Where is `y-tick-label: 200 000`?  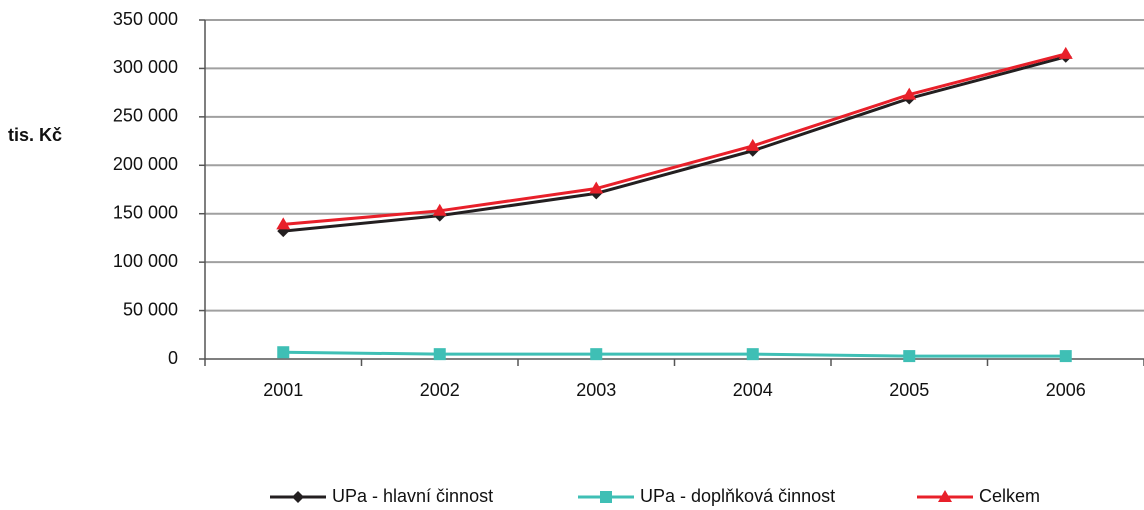
y-tick-label: 200 000 is located at coordinates (145, 164).